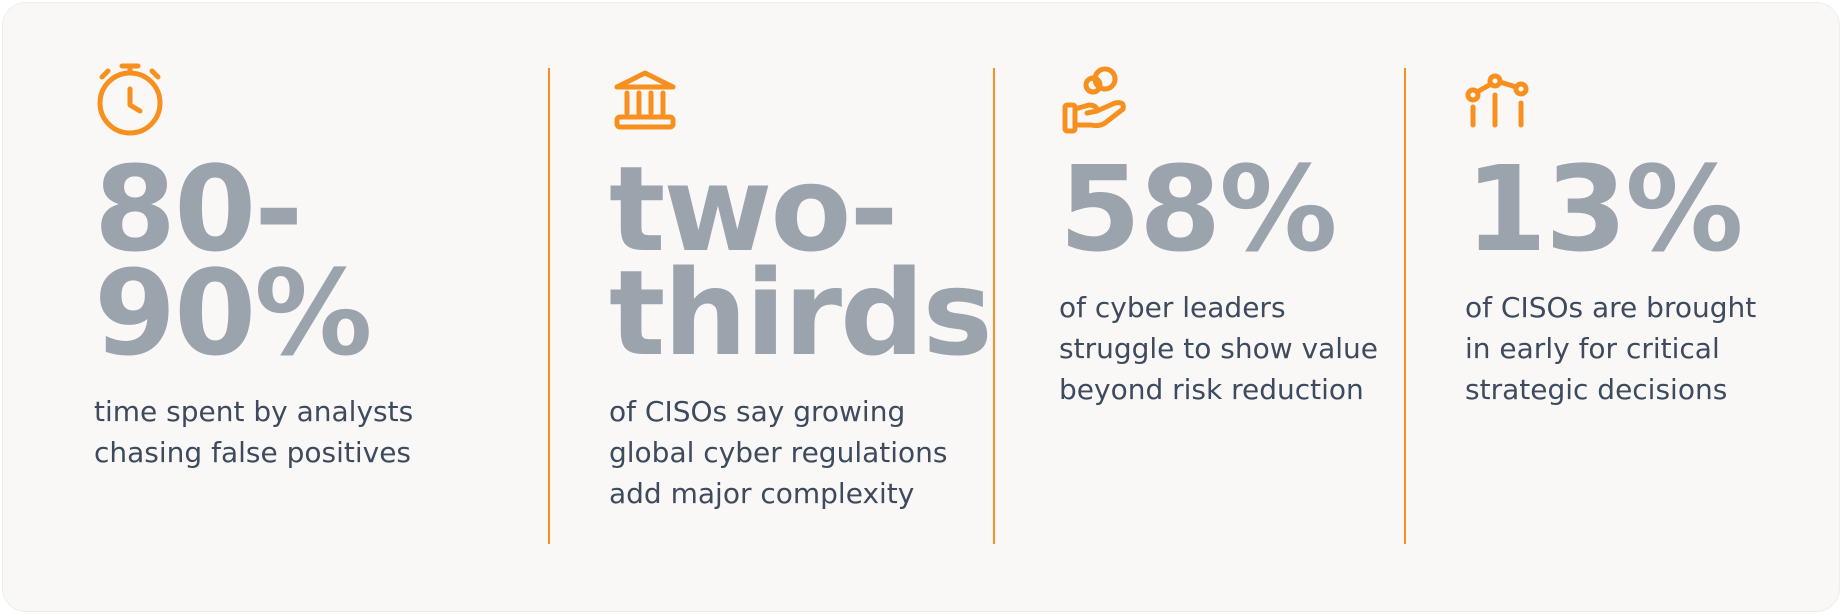  I want to click on stat-value: 80-90%, so click(233, 261).